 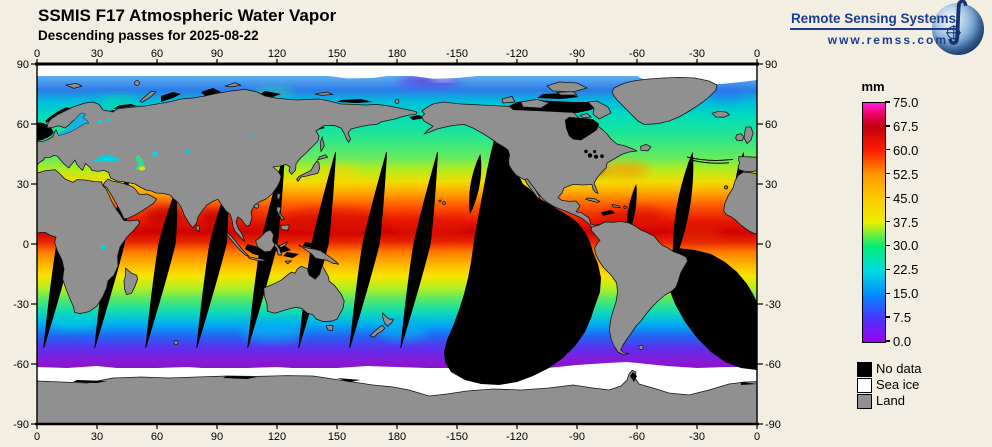 I want to click on page-title: SSMIS F17 Atmospheric Water Vapor, so click(x=187, y=15).